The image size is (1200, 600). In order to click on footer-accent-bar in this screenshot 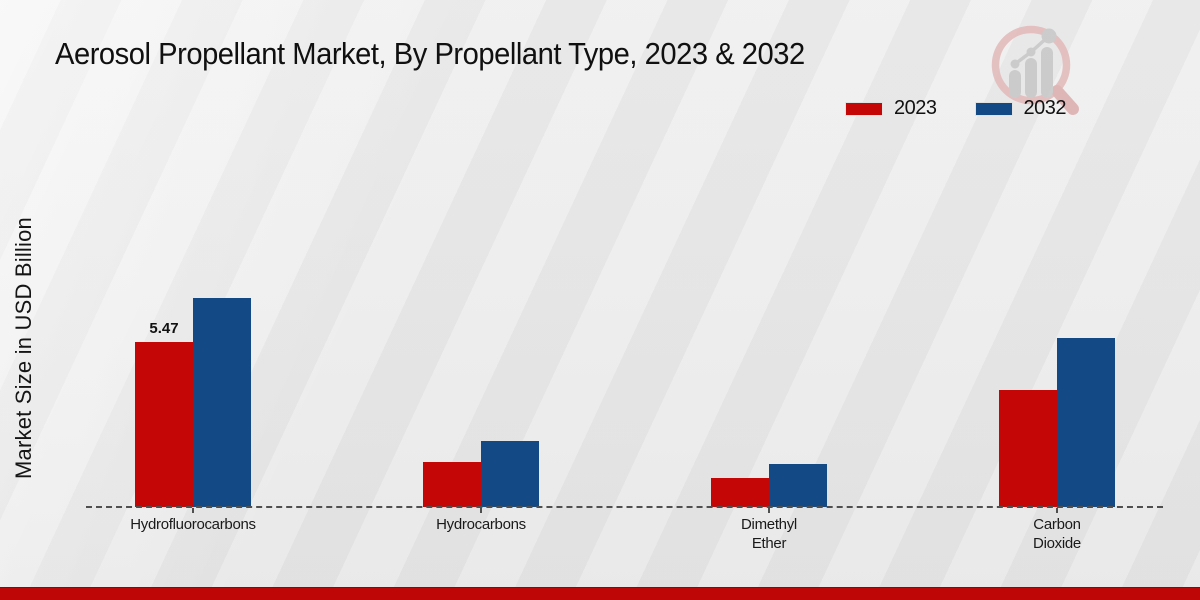, I will do `click(600, 593)`.